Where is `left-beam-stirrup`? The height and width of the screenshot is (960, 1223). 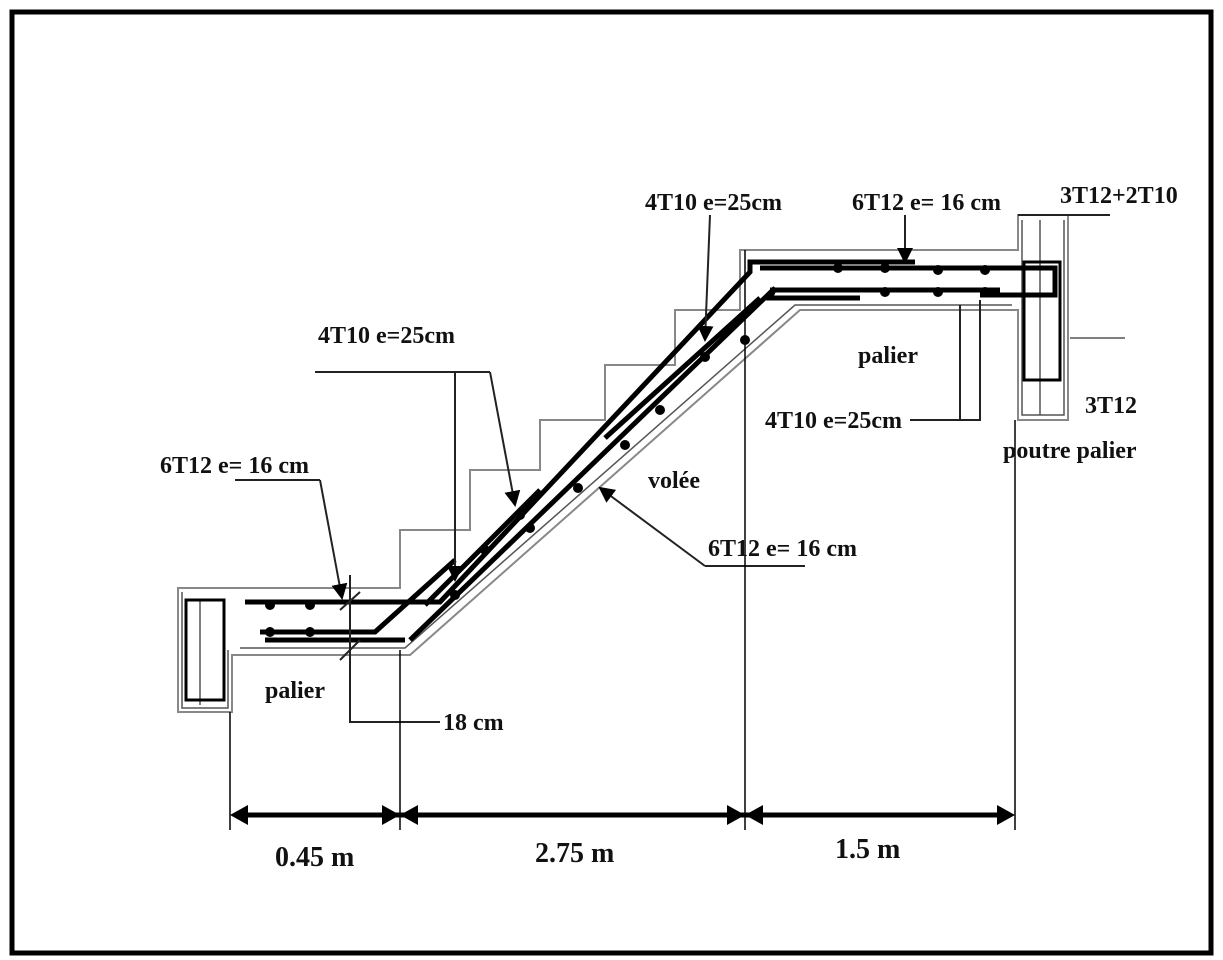
left-beam-stirrup is located at coordinates (205, 650).